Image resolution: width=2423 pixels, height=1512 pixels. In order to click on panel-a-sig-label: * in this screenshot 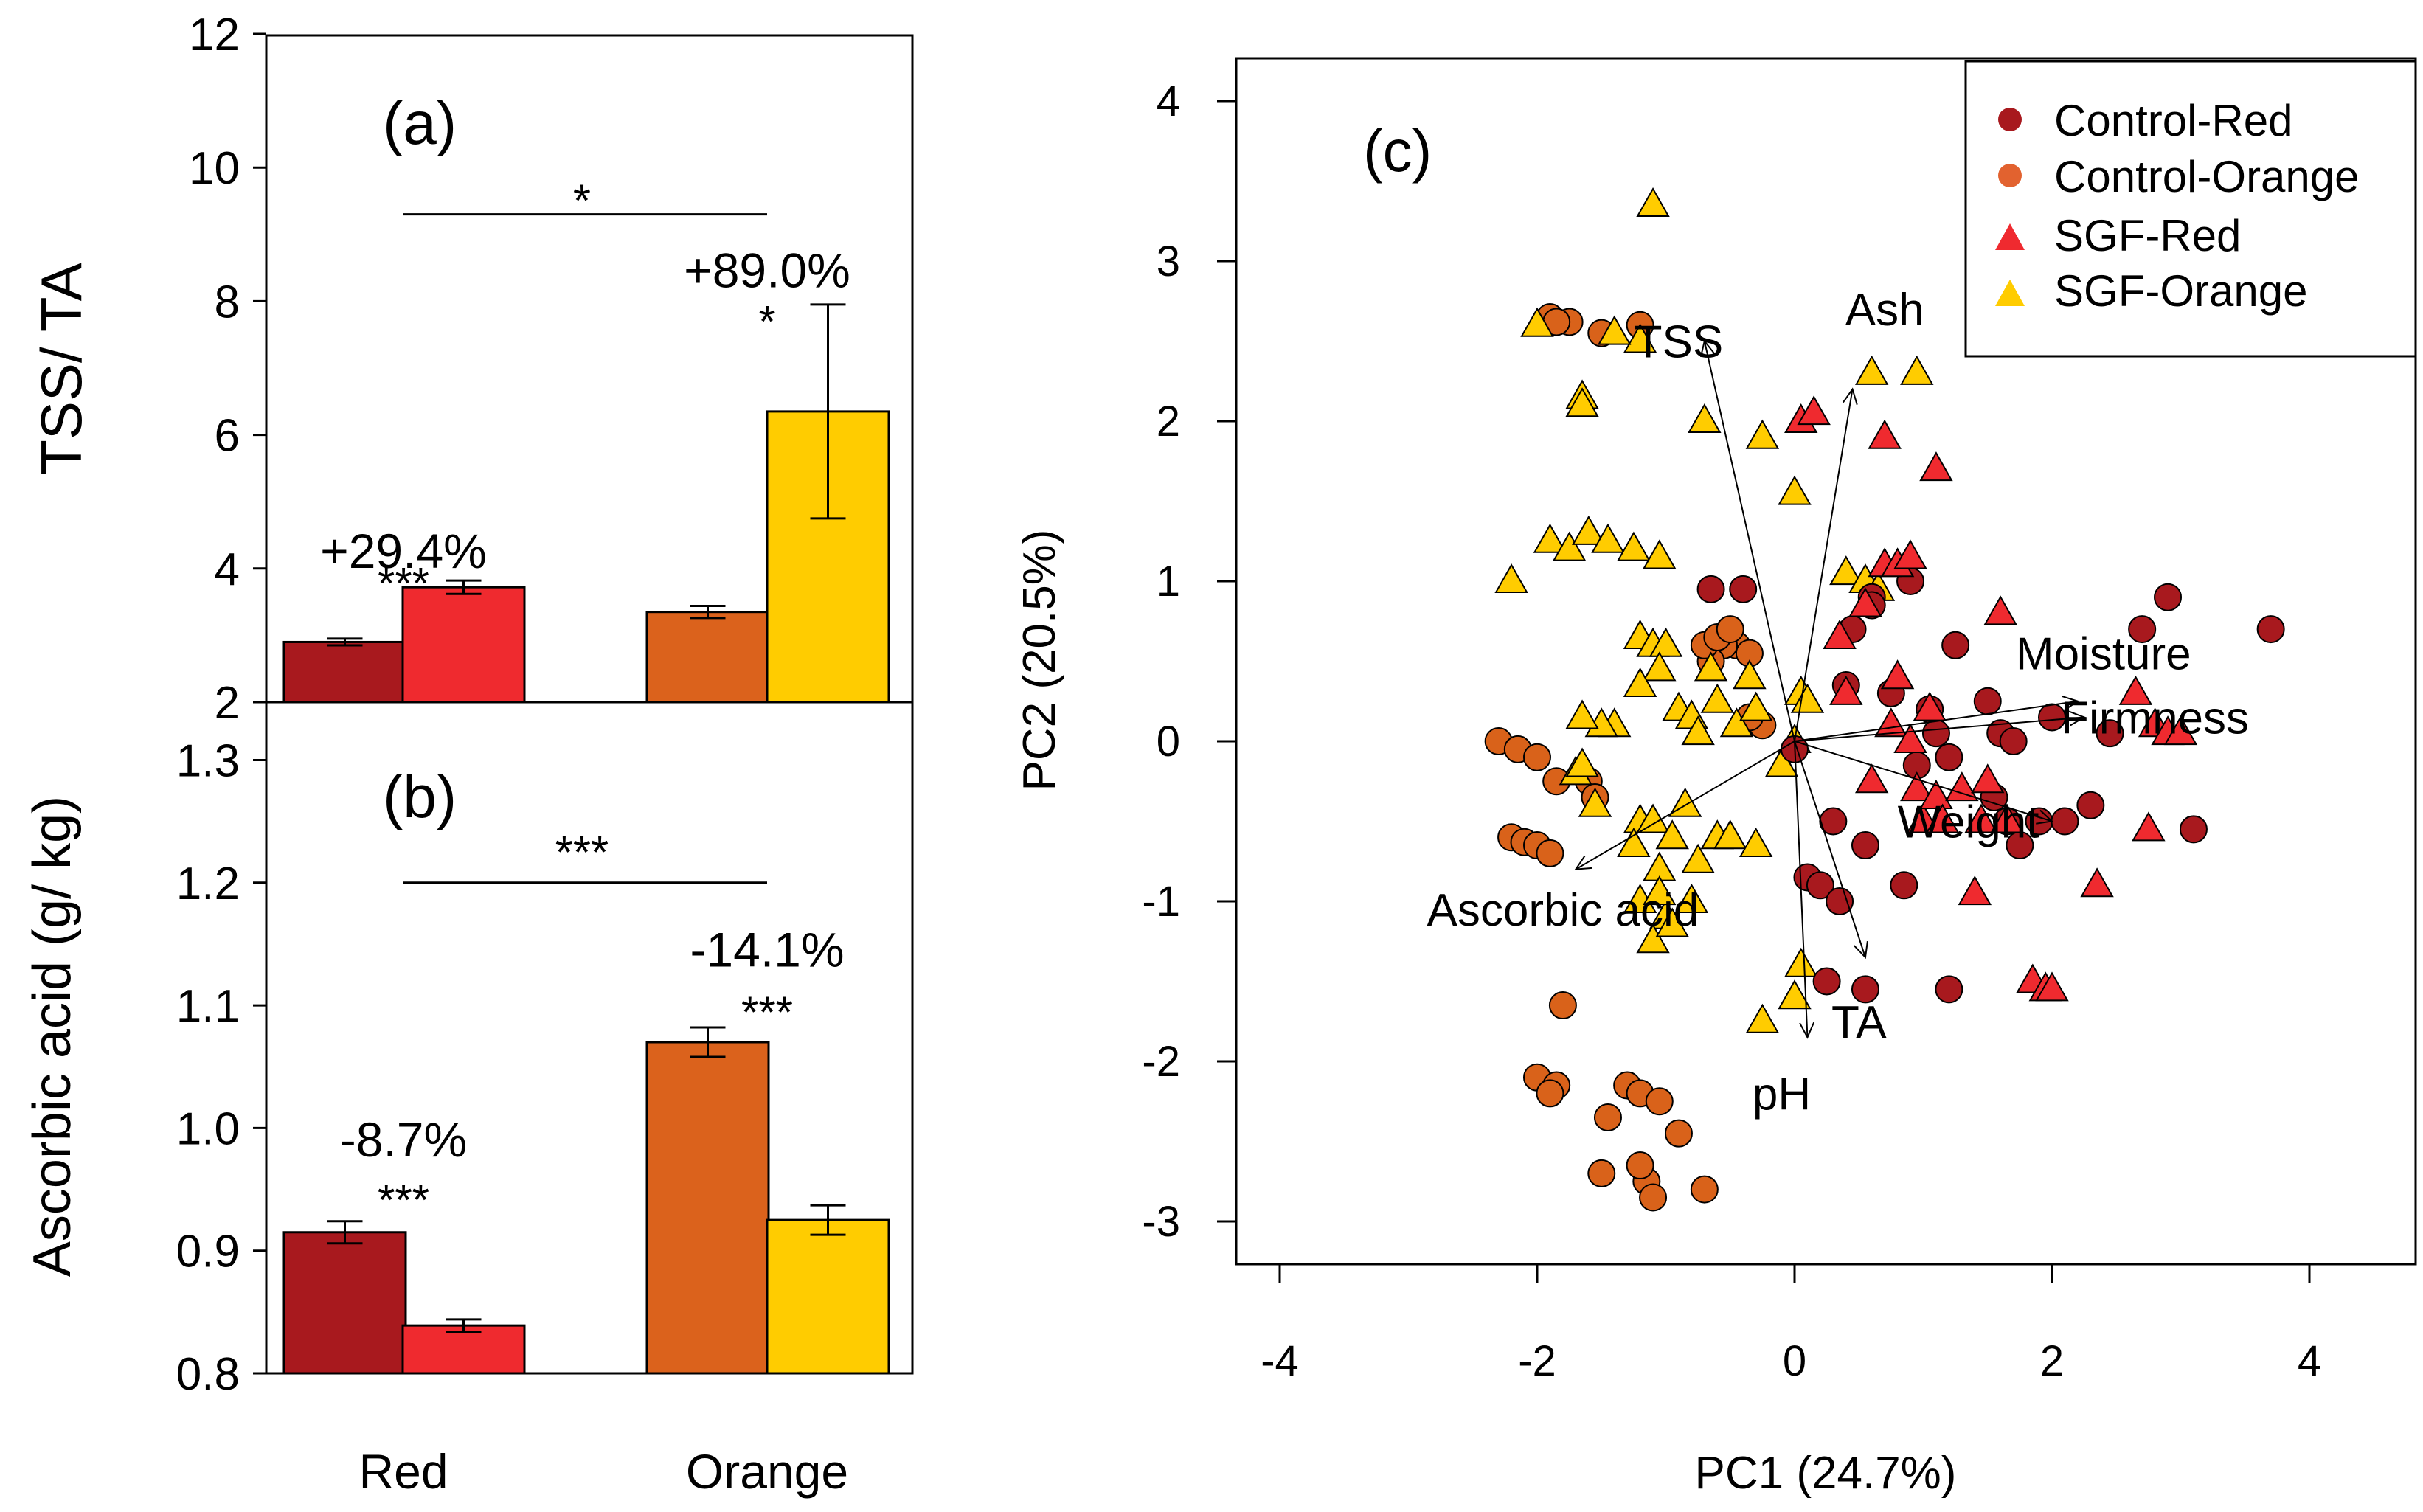, I will do `click(766, 322)`.